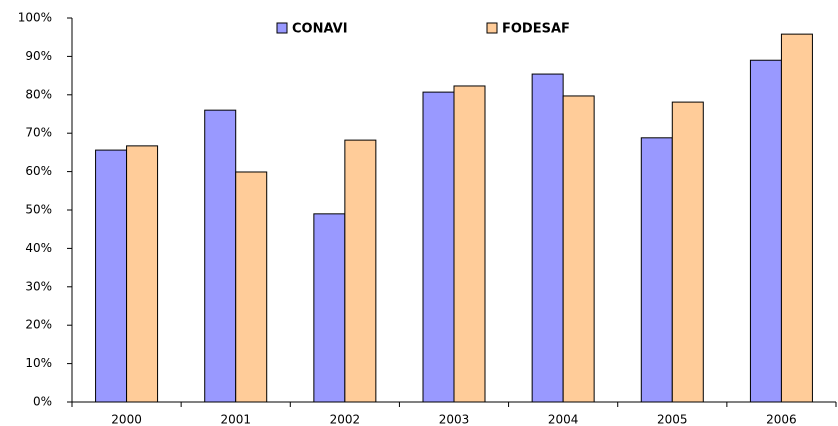  Describe the element at coordinates (42, 402) in the screenshot. I see `y-tick-label: 0%` at that location.